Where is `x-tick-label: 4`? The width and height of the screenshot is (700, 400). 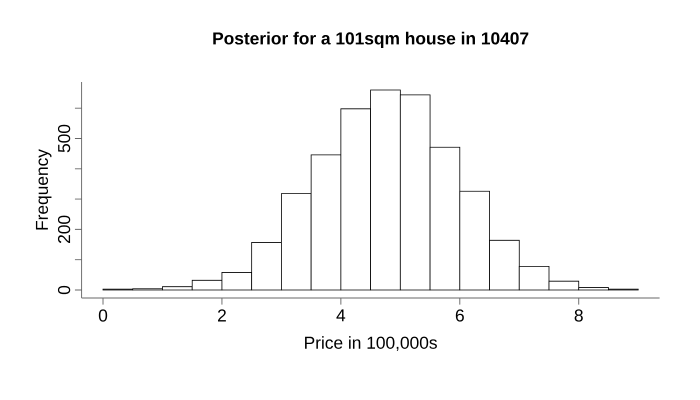 x-tick-label: 4 is located at coordinates (341, 315).